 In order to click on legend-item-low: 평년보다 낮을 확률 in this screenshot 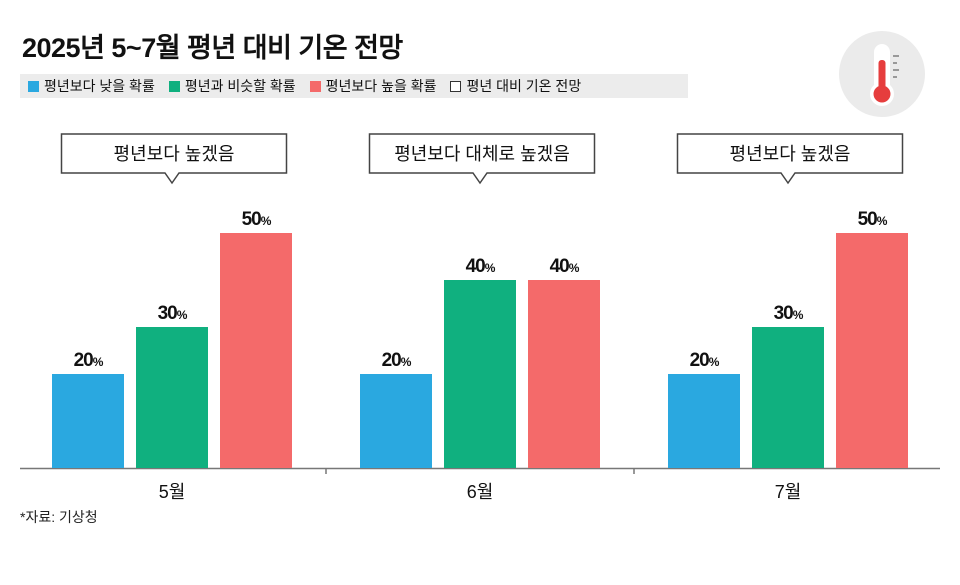, I will do `click(91, 86)`.